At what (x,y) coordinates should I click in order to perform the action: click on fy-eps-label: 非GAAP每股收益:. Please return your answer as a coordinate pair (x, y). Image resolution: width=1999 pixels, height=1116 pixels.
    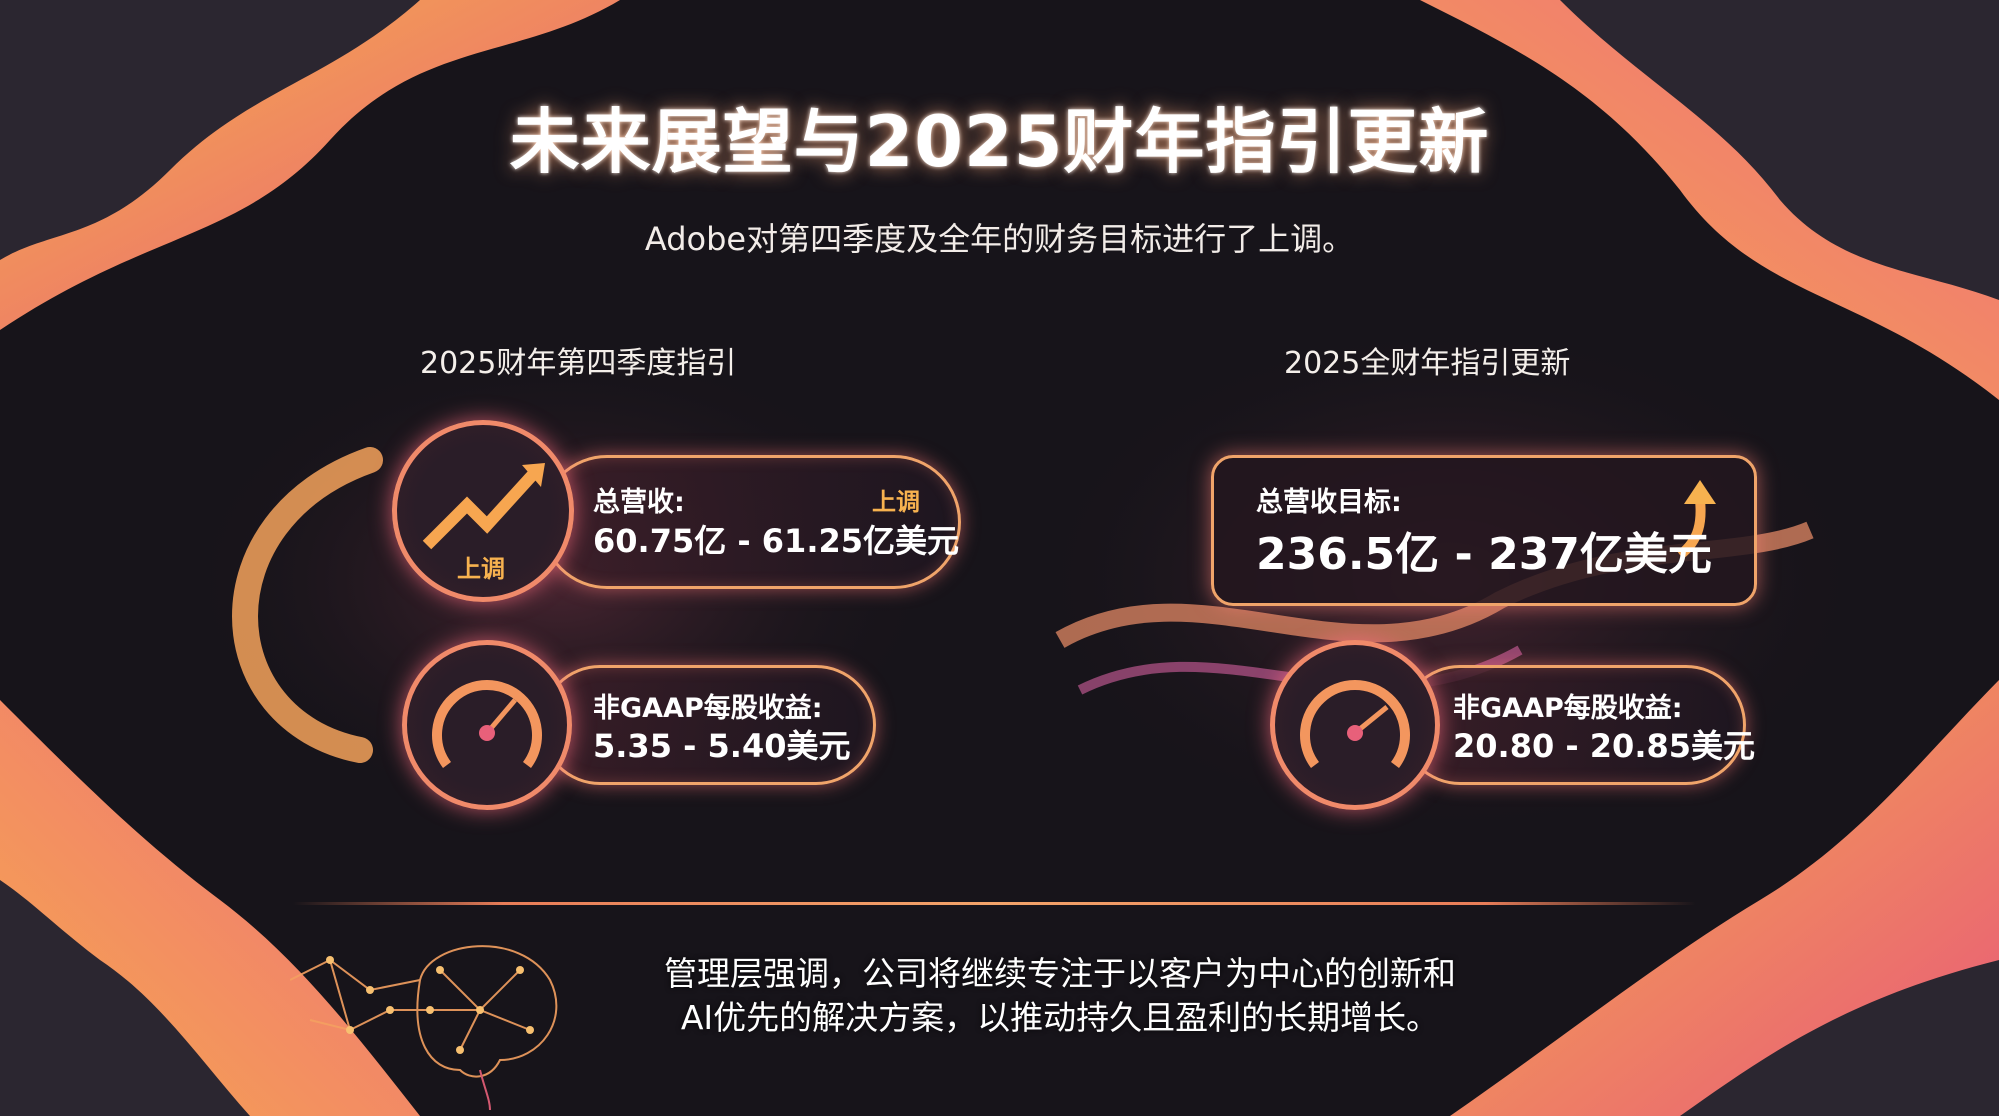
    Looking at the image, I should click on (1568, 708).